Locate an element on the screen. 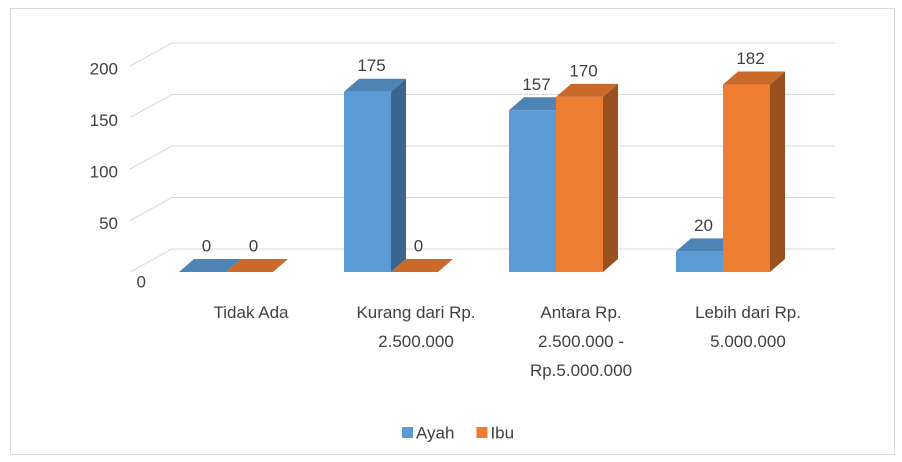  x-tick-label: Antara Rp. 2.500.000 - Rp.5.000.000 is located at coordinates (581, 341).